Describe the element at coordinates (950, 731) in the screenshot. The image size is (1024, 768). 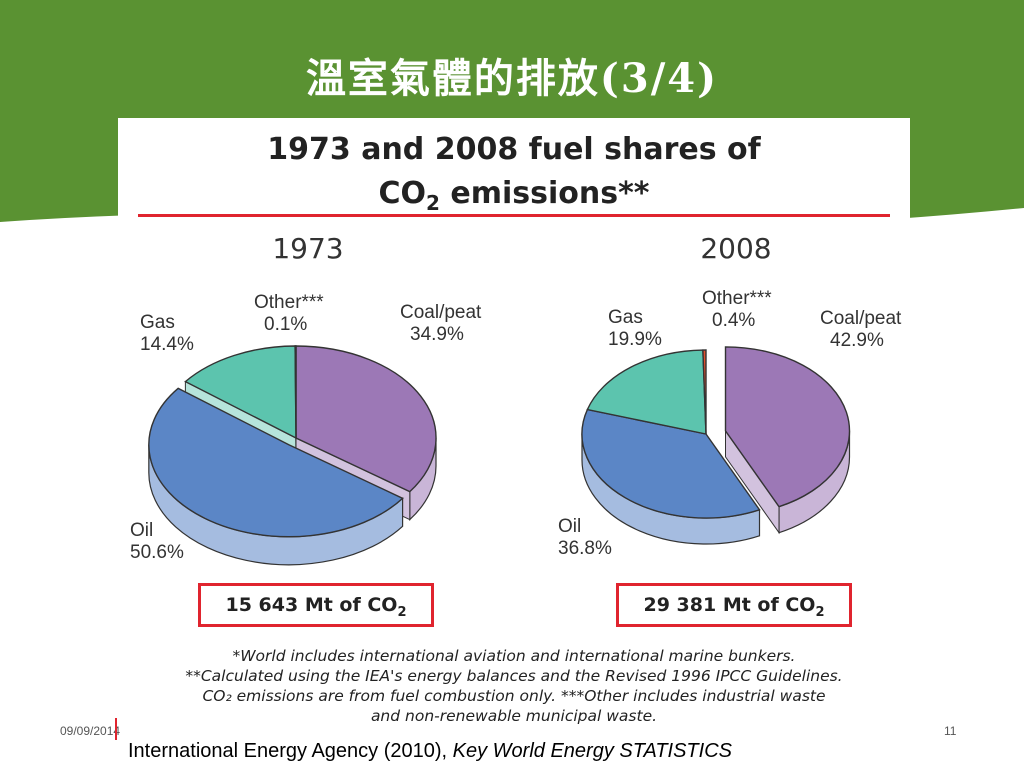
I see `slide-page-number: 11` at that location.